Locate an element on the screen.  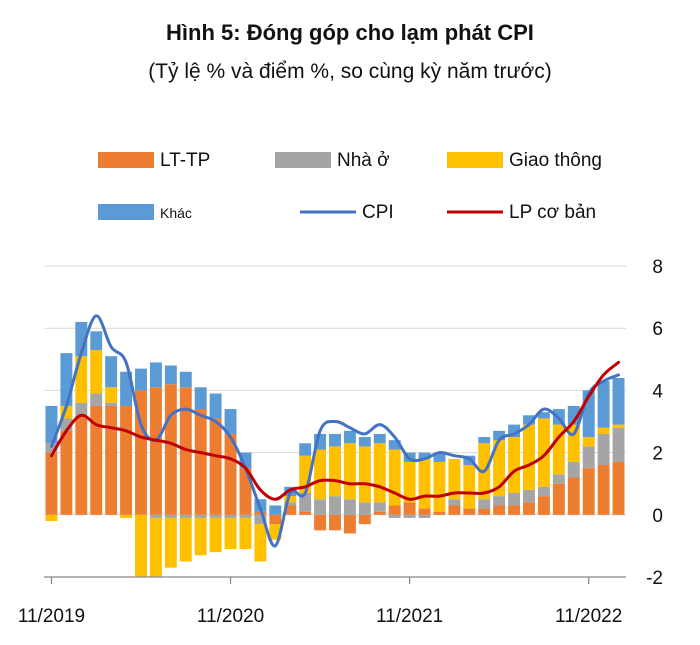
y-tick-label: 8 is located at coordinates (657, 267).